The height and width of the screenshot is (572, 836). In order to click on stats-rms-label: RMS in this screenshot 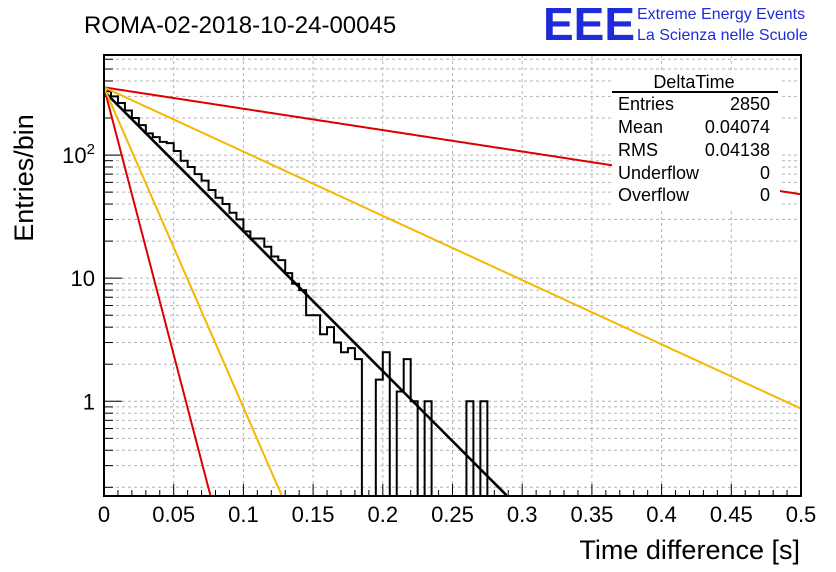, I will do `click(638, 150)`.